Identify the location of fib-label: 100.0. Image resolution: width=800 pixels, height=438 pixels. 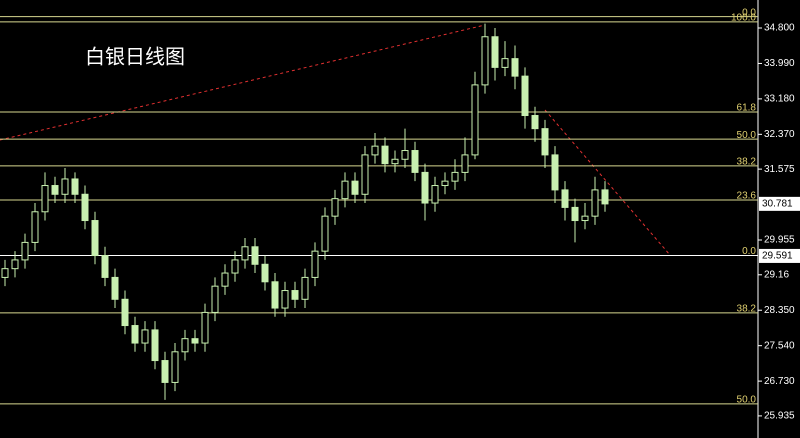
(743, 18).